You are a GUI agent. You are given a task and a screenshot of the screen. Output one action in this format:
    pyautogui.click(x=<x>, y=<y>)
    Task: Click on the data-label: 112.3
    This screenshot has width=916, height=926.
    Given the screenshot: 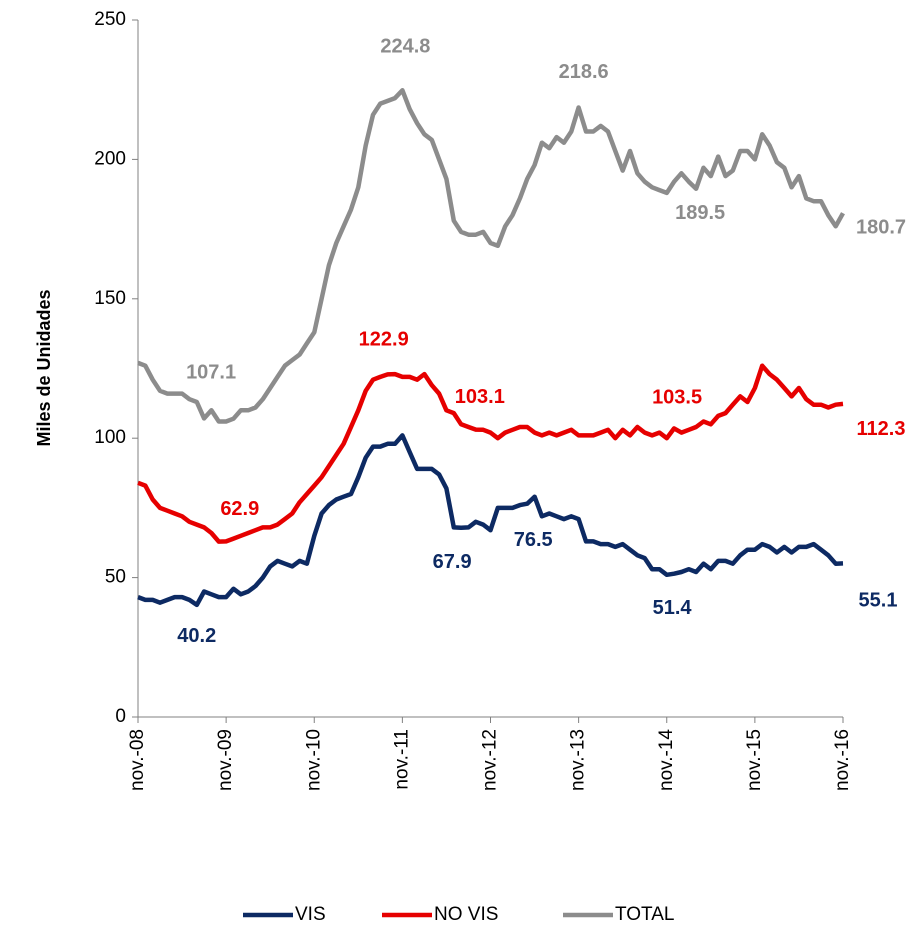 What is the action you would take?
    pyautogui.click(x=881, y=429)
    